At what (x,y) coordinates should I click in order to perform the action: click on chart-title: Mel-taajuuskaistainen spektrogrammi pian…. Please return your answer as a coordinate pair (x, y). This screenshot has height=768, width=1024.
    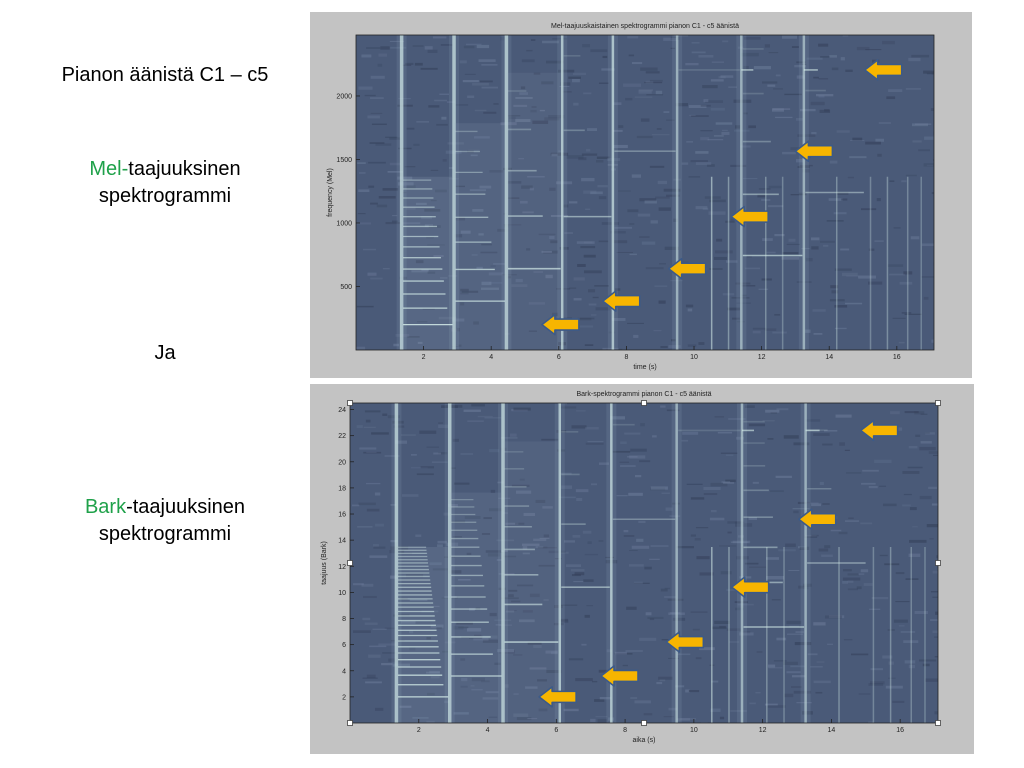
    Looking at the image, I should click on (645, 26).